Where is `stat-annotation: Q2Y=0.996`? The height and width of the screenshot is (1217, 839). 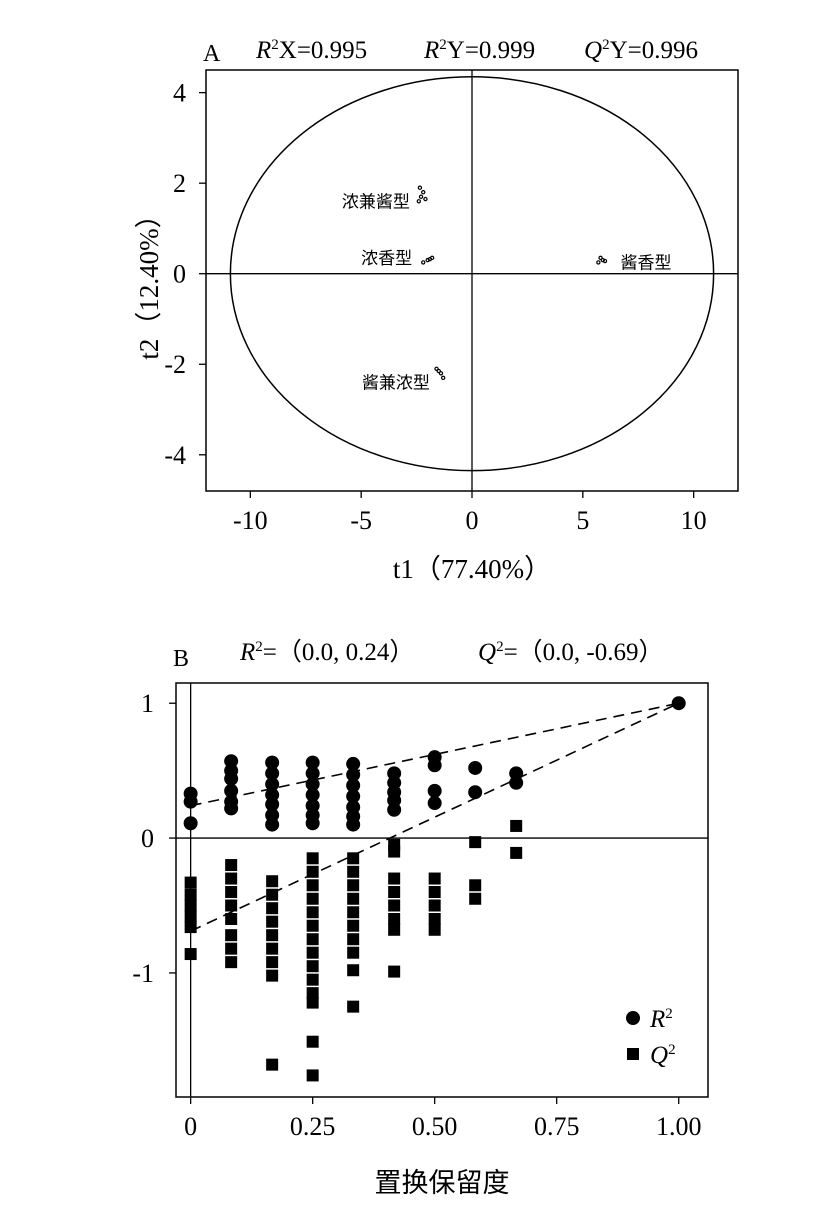 stat-annotation: Q2Y=0.996 is located at coordinates (641, 50).